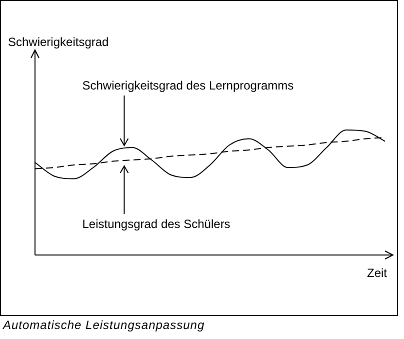  I want to click on x-axis-title: Zeit, so click(377, 273).